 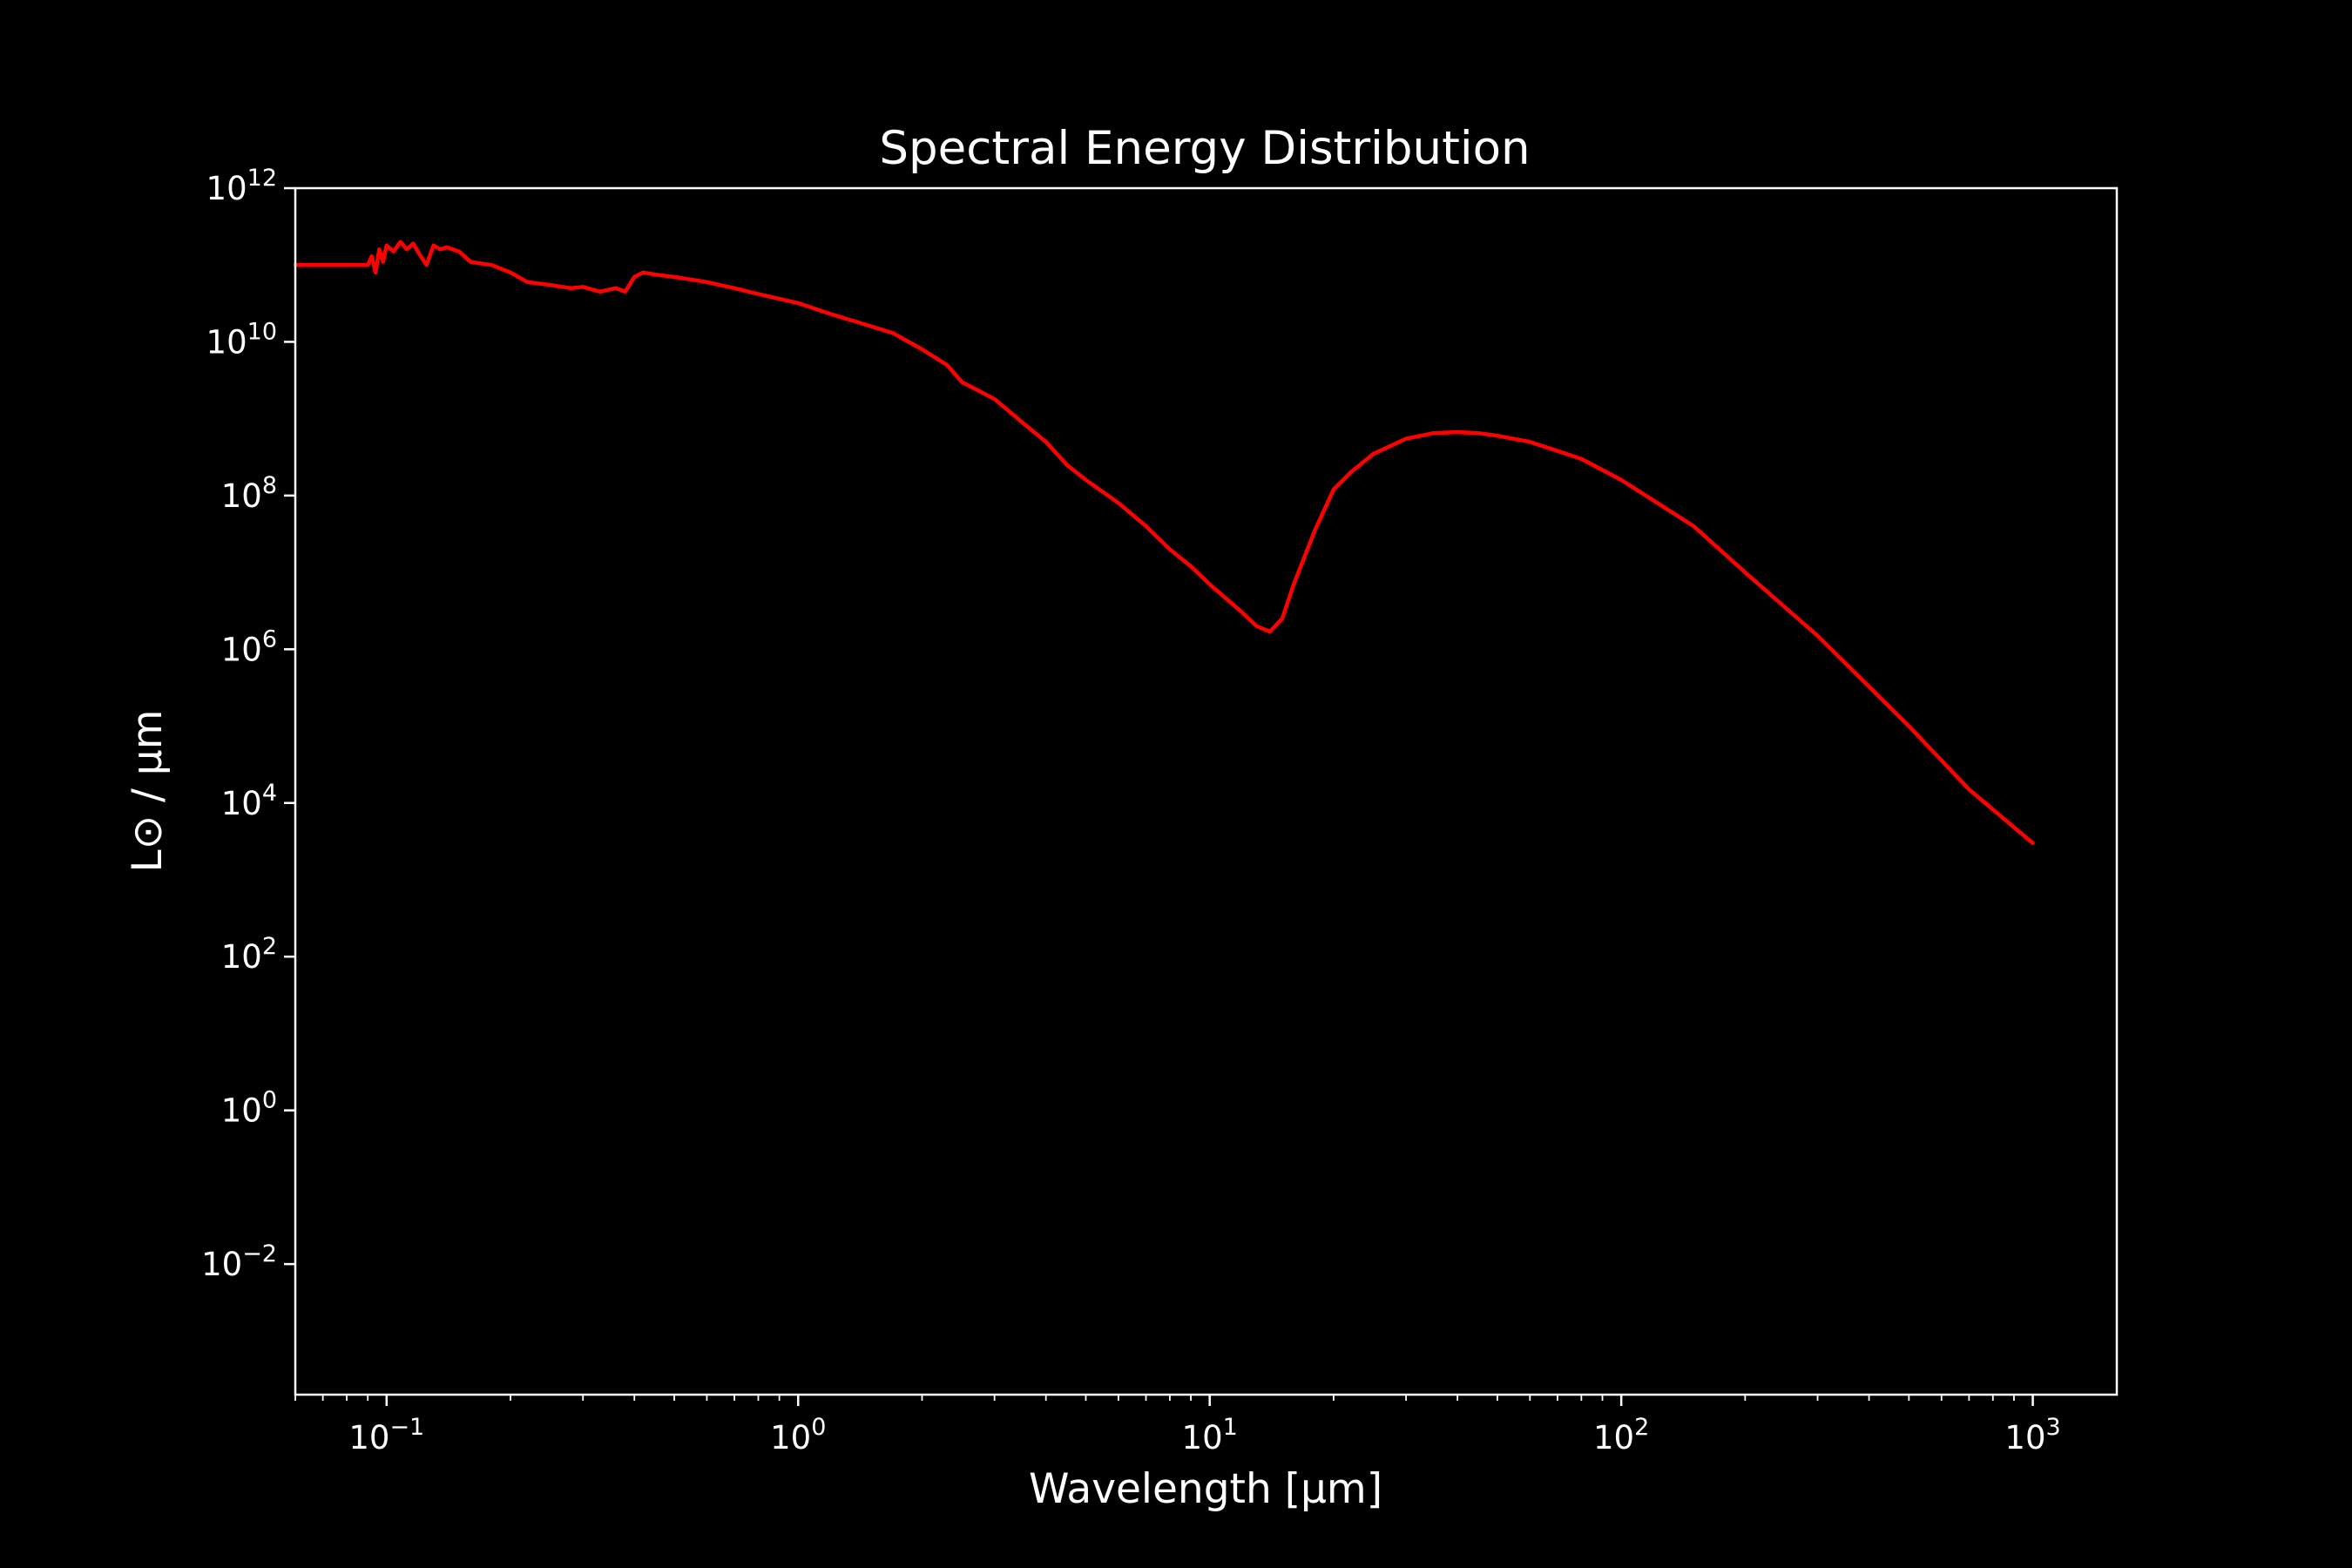 I want to click on y-tick-label: 10¹⁰, so click(x=241, y=339).